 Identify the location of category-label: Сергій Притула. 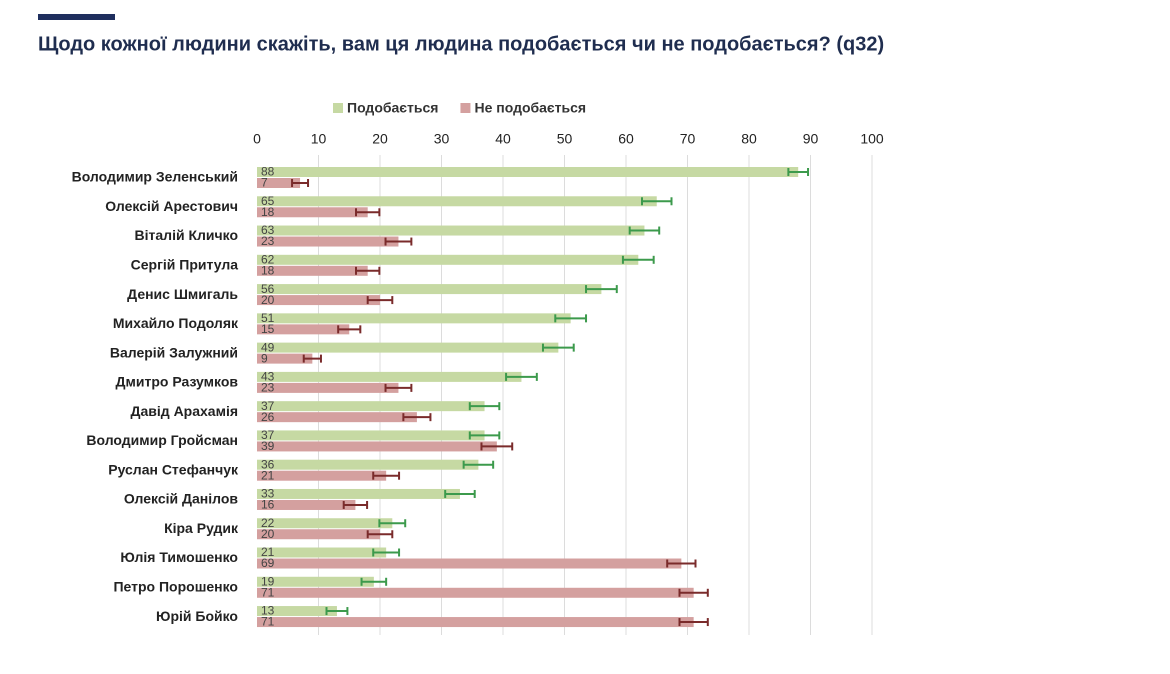
(185, 265).